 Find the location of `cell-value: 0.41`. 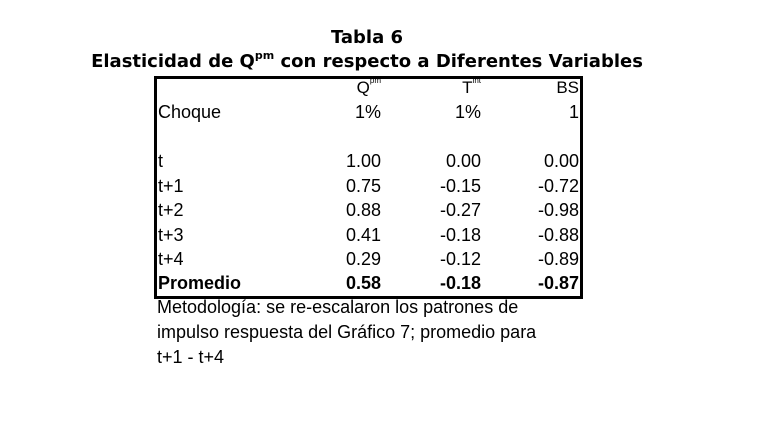

cell-value: 0.41 is located at coordinates (363, 235).